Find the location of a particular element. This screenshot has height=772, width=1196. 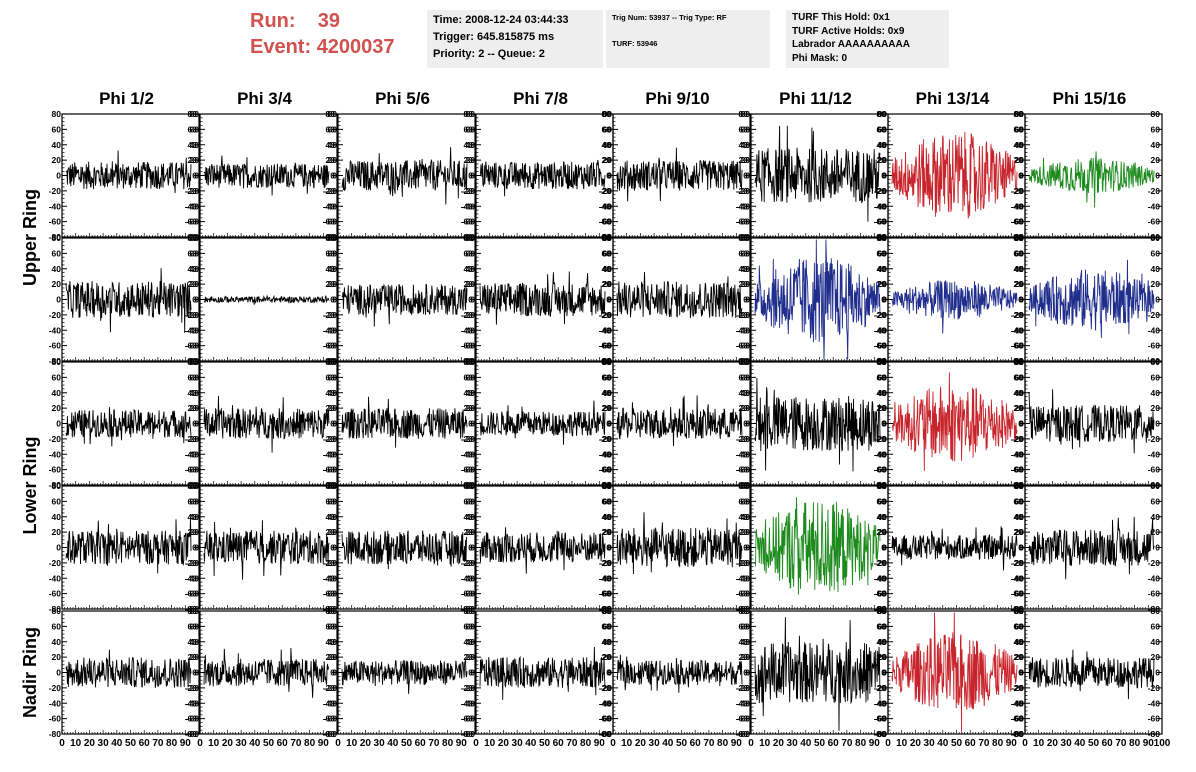

waveform-r1-c8 is located at coordinates (1091, 179).